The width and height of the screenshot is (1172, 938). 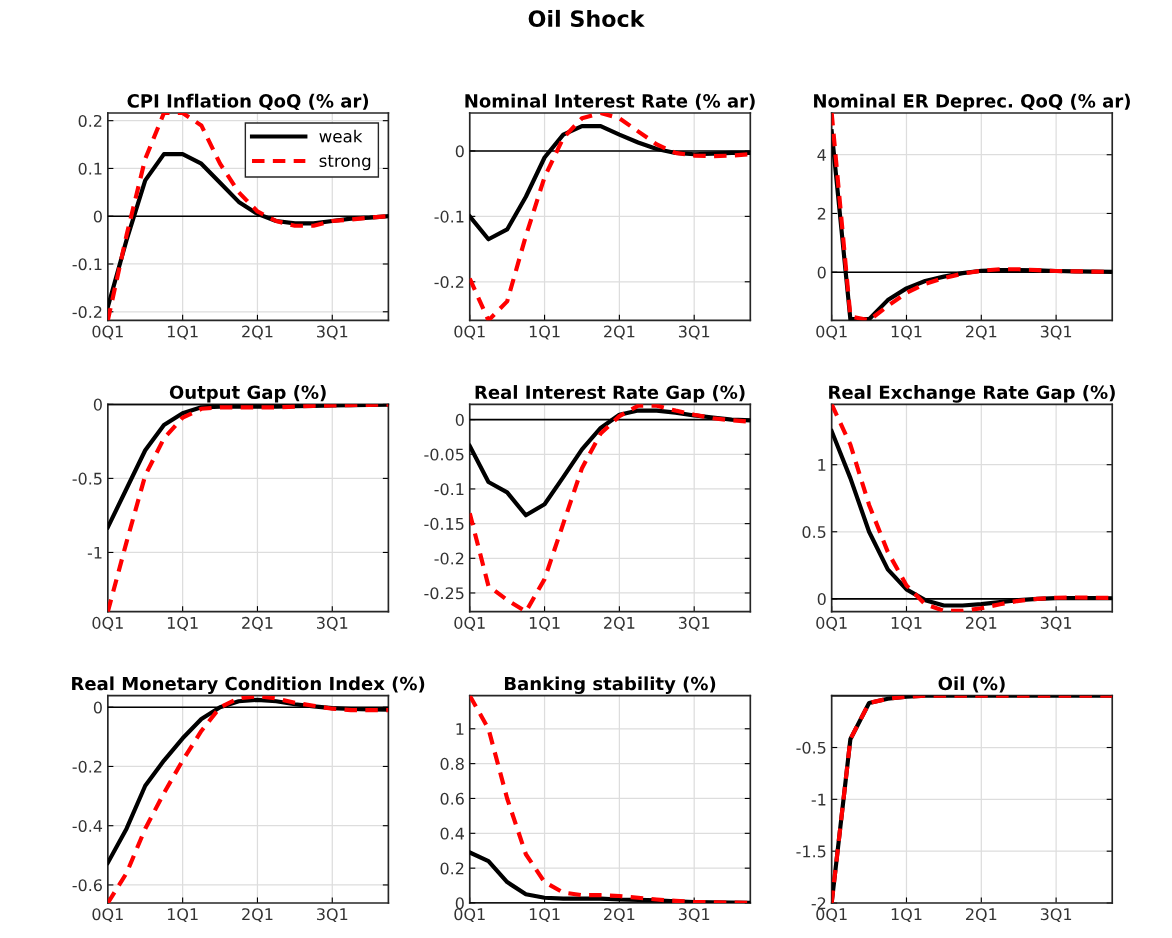 I want to click on y-tick-label: 0.5, so click(x=814, y=532).